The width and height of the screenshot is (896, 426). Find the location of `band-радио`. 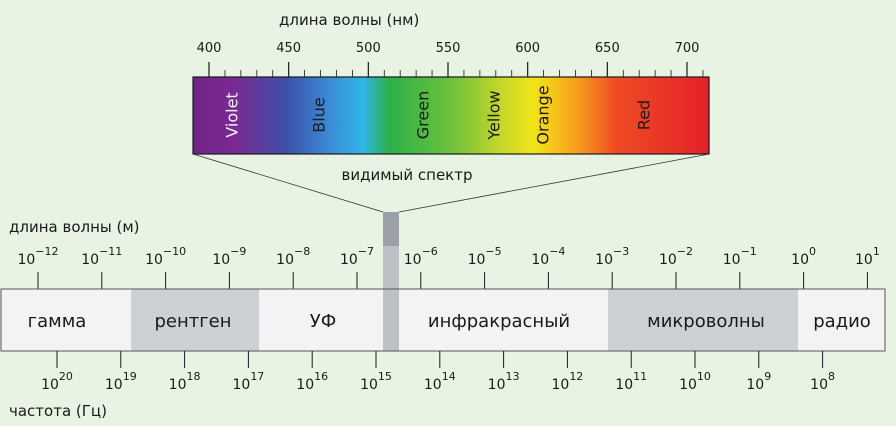

band-радио is located at coordinates (841, 320).